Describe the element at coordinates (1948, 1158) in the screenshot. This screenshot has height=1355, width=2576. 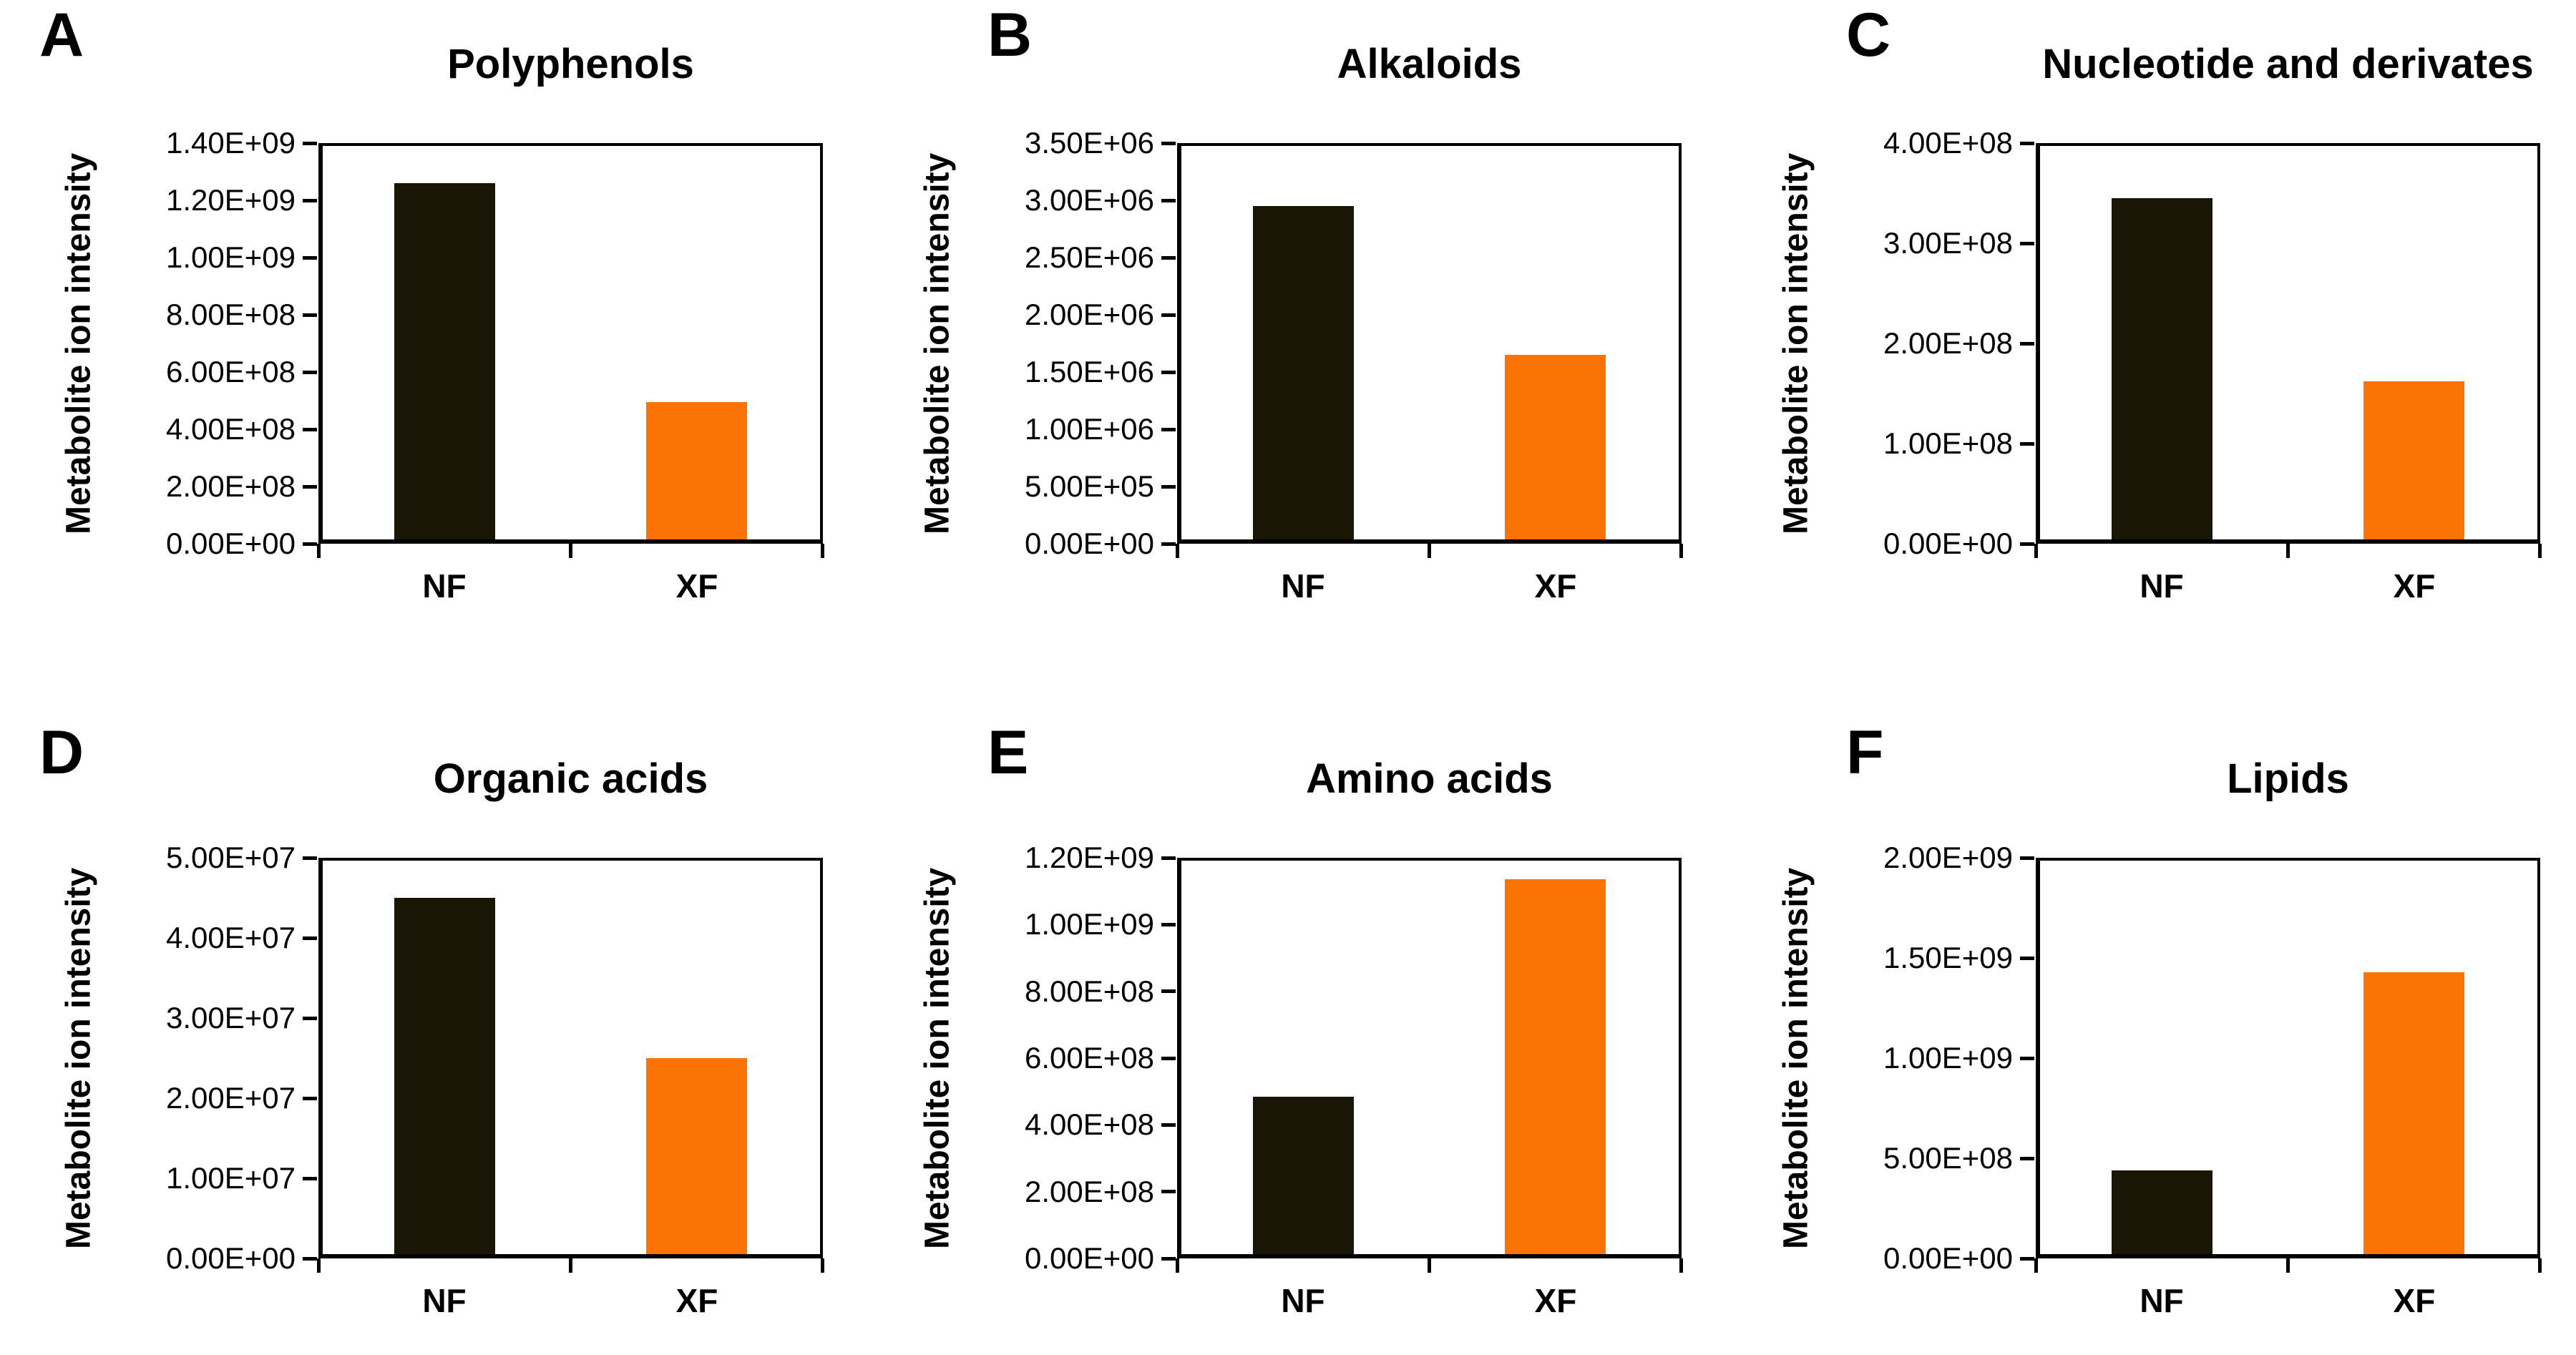
I see `y-tick-label: 5.00E+08` at that location.